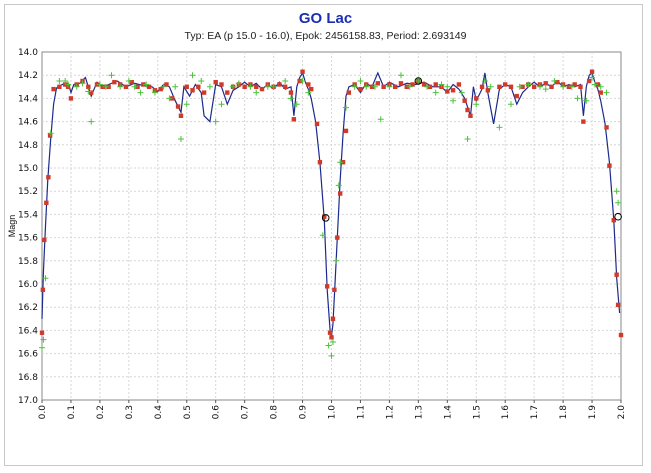 This screenshot has height=473, width=651. Describe the element at coordinates (28, 169) in the screenshot. I see `y-tick-label: 15.0` at that location.